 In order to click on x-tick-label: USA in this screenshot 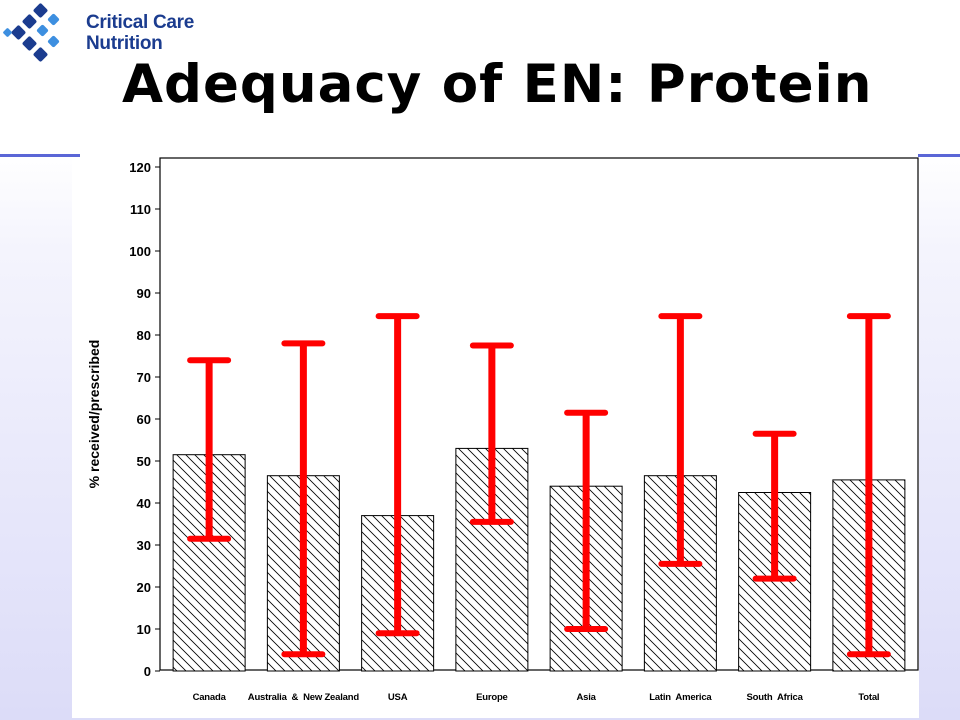, I will do `click(398, 697)`.